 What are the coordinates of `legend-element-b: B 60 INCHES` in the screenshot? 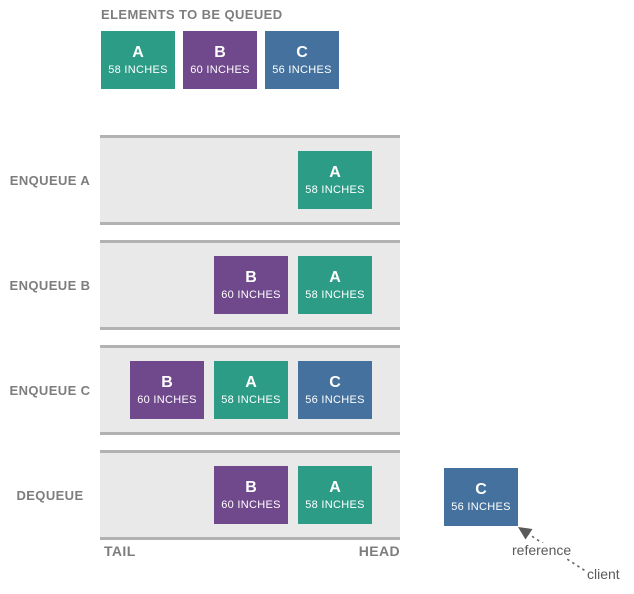 It's located at (220, 60).